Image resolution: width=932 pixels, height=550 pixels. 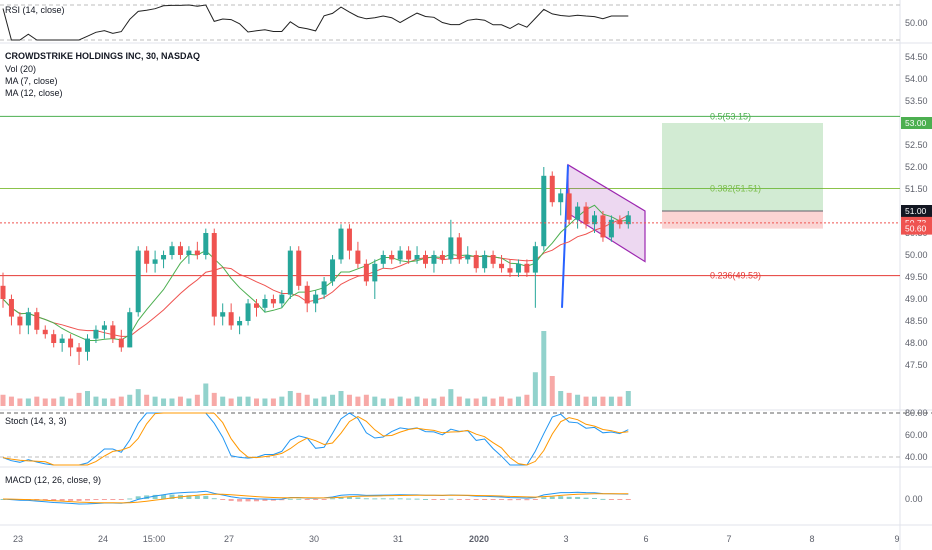 I want to click on long-position-tool, so click(x=742, y=176).